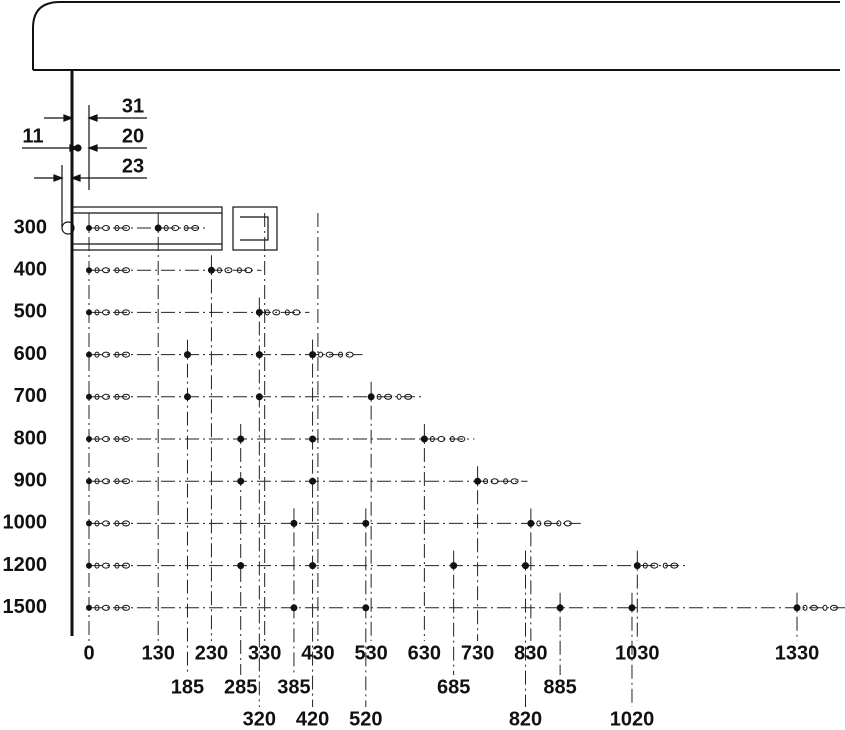 The width and height of the screenshot is (845, 730). Describe the element at coordinates (797, 653) in the screenshot. I see `column-label: 1330` at that location.